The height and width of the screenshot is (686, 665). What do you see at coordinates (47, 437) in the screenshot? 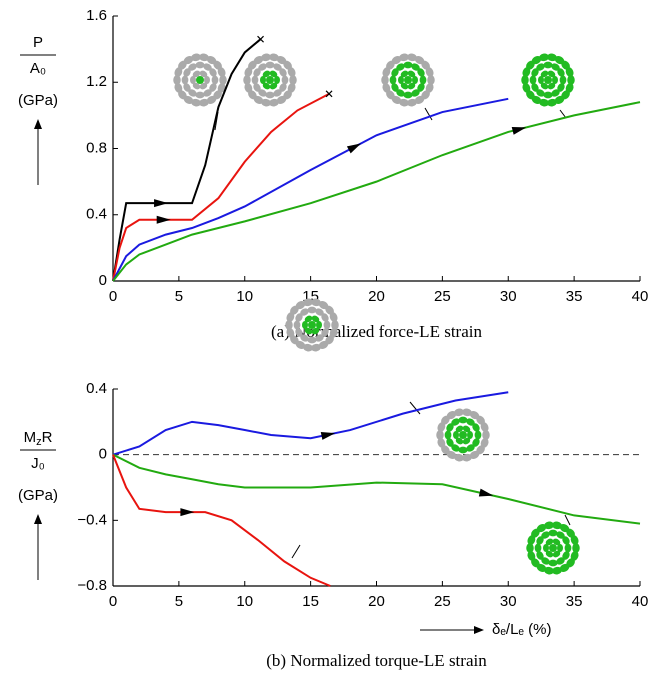
I see `y-label-part: R` at bounding box center [47, 437].